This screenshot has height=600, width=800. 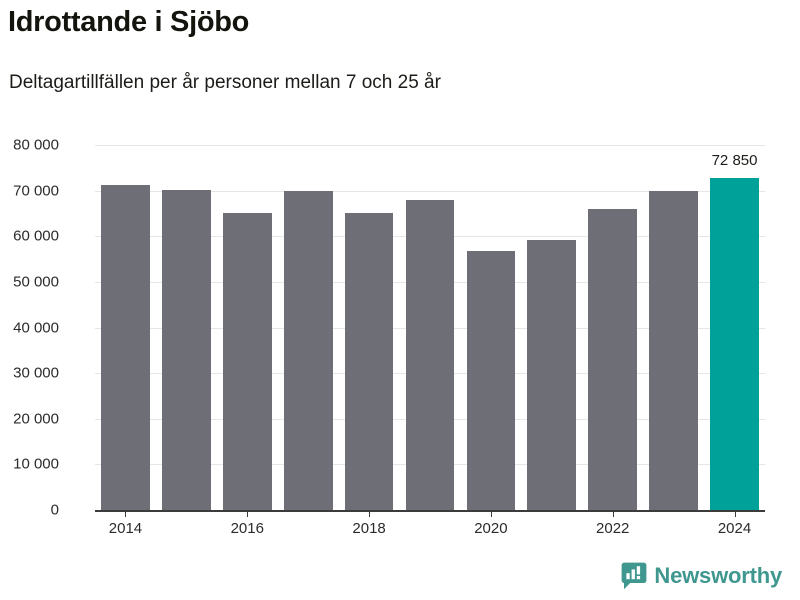 What do you see at coordinates (129, 22) in the screenshot?
I see `page-title: Idrottande i Sjöbo` at bounding box center [129, 22].